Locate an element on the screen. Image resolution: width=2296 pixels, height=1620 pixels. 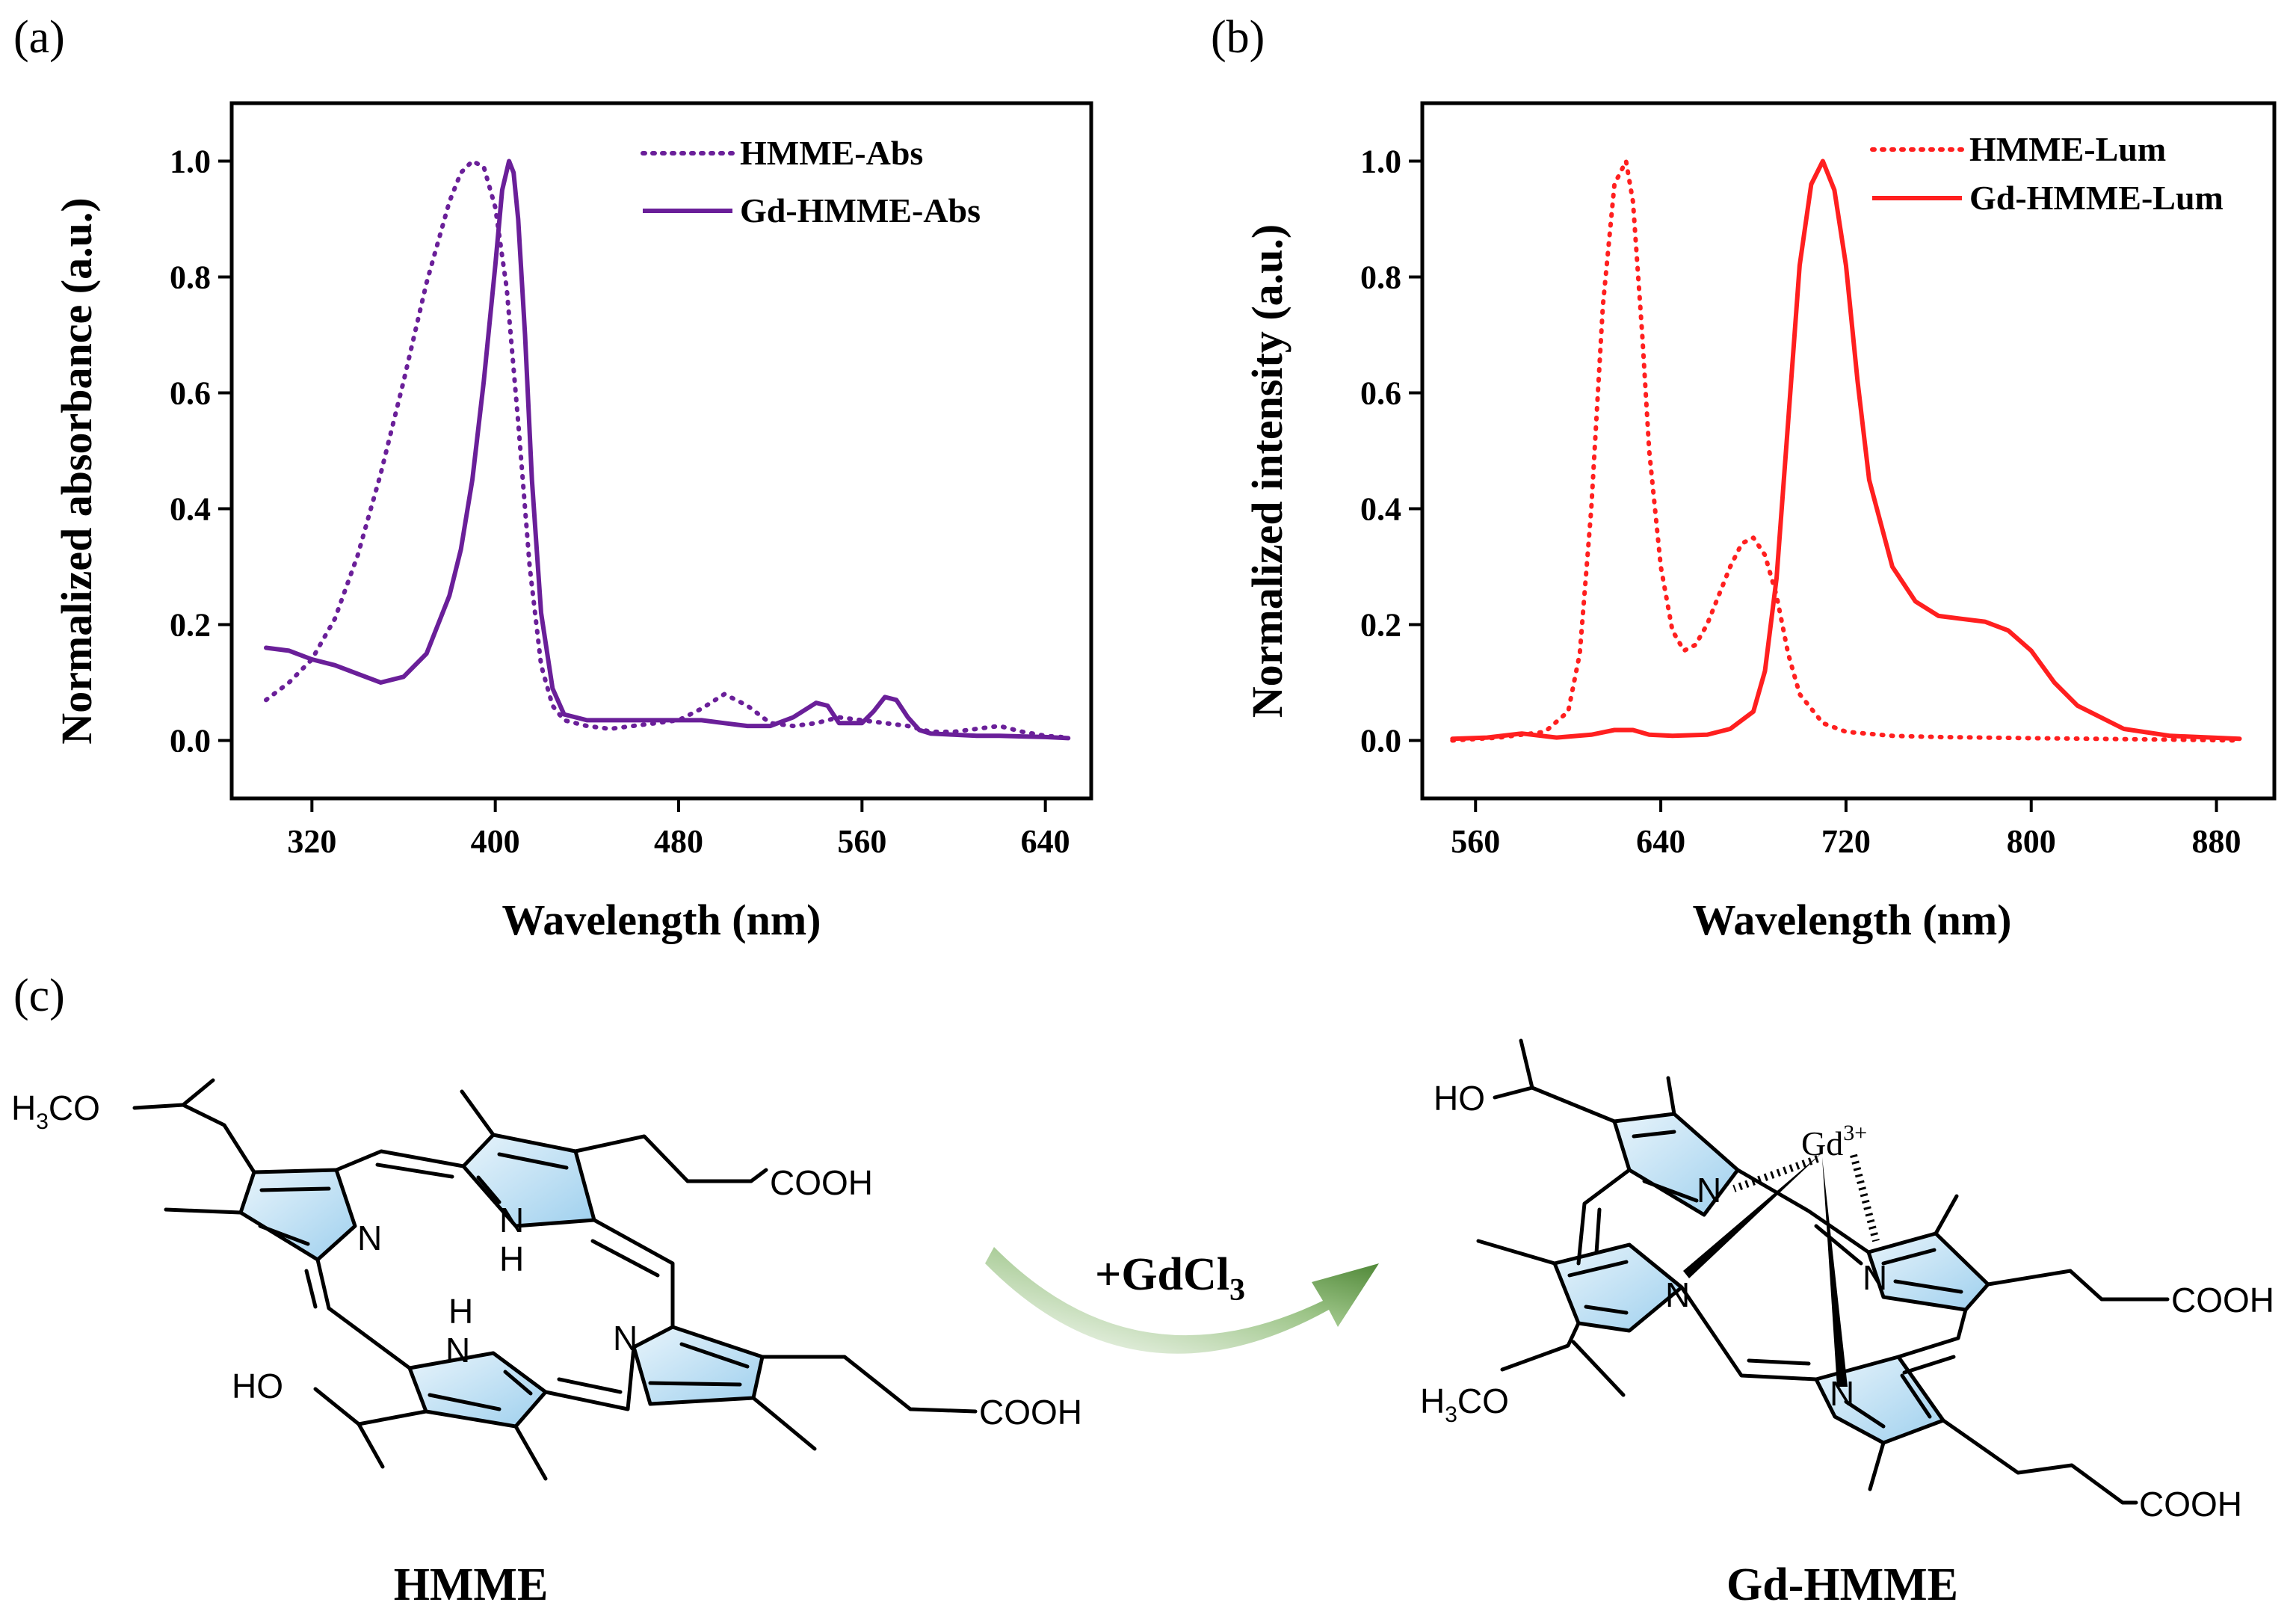
chartB-ytick-label: 0.6 is located at coordinates (1381, 393).